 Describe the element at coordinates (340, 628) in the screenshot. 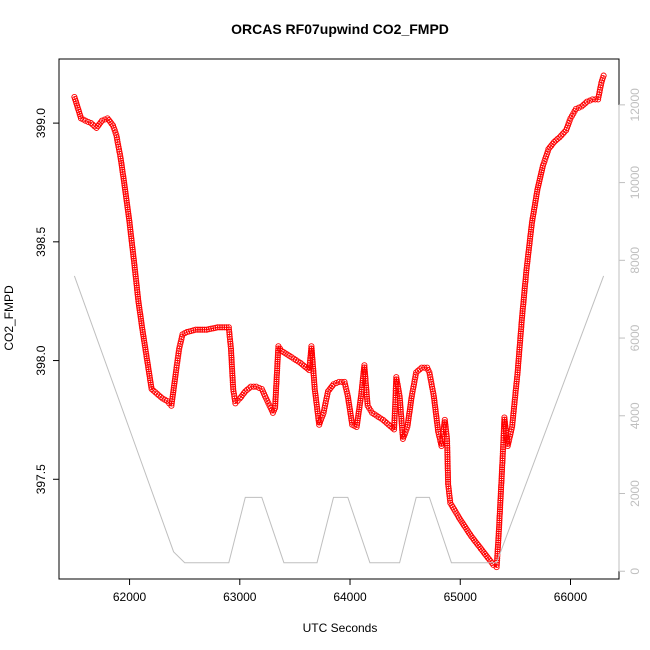

I see `x-axis-label: UTC Seconds` at that location.